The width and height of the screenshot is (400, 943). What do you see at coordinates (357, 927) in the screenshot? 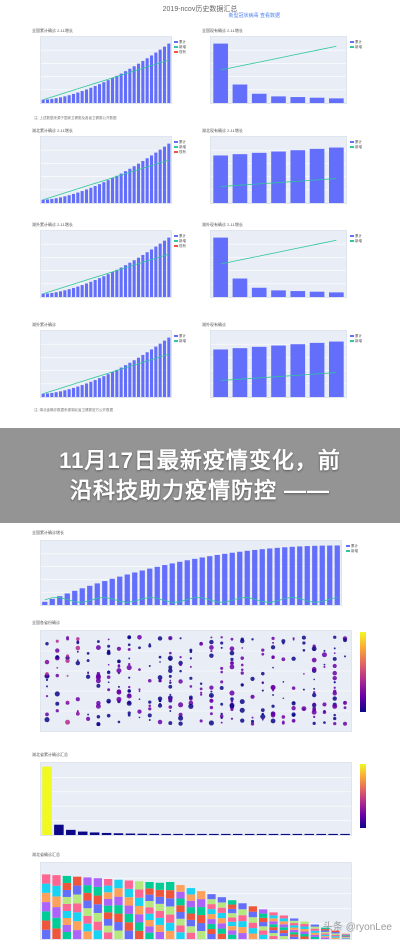
I see `watermark: 头条 @ryonLee` at bounding box center [357, 927].